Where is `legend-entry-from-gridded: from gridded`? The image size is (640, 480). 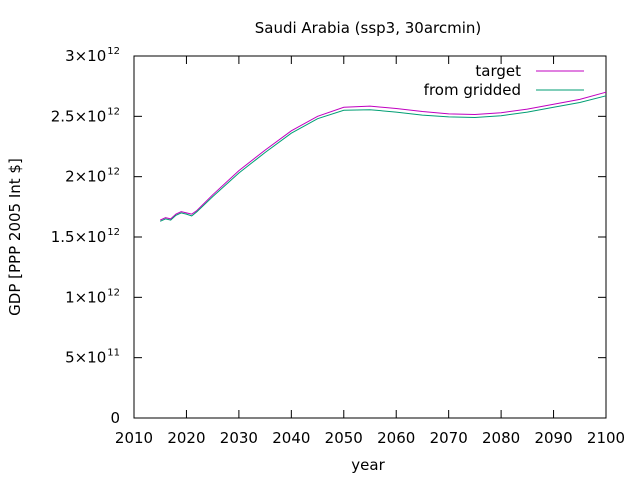
legend-entry-from-gridded: from gridded is located at coordinates (504, 90).